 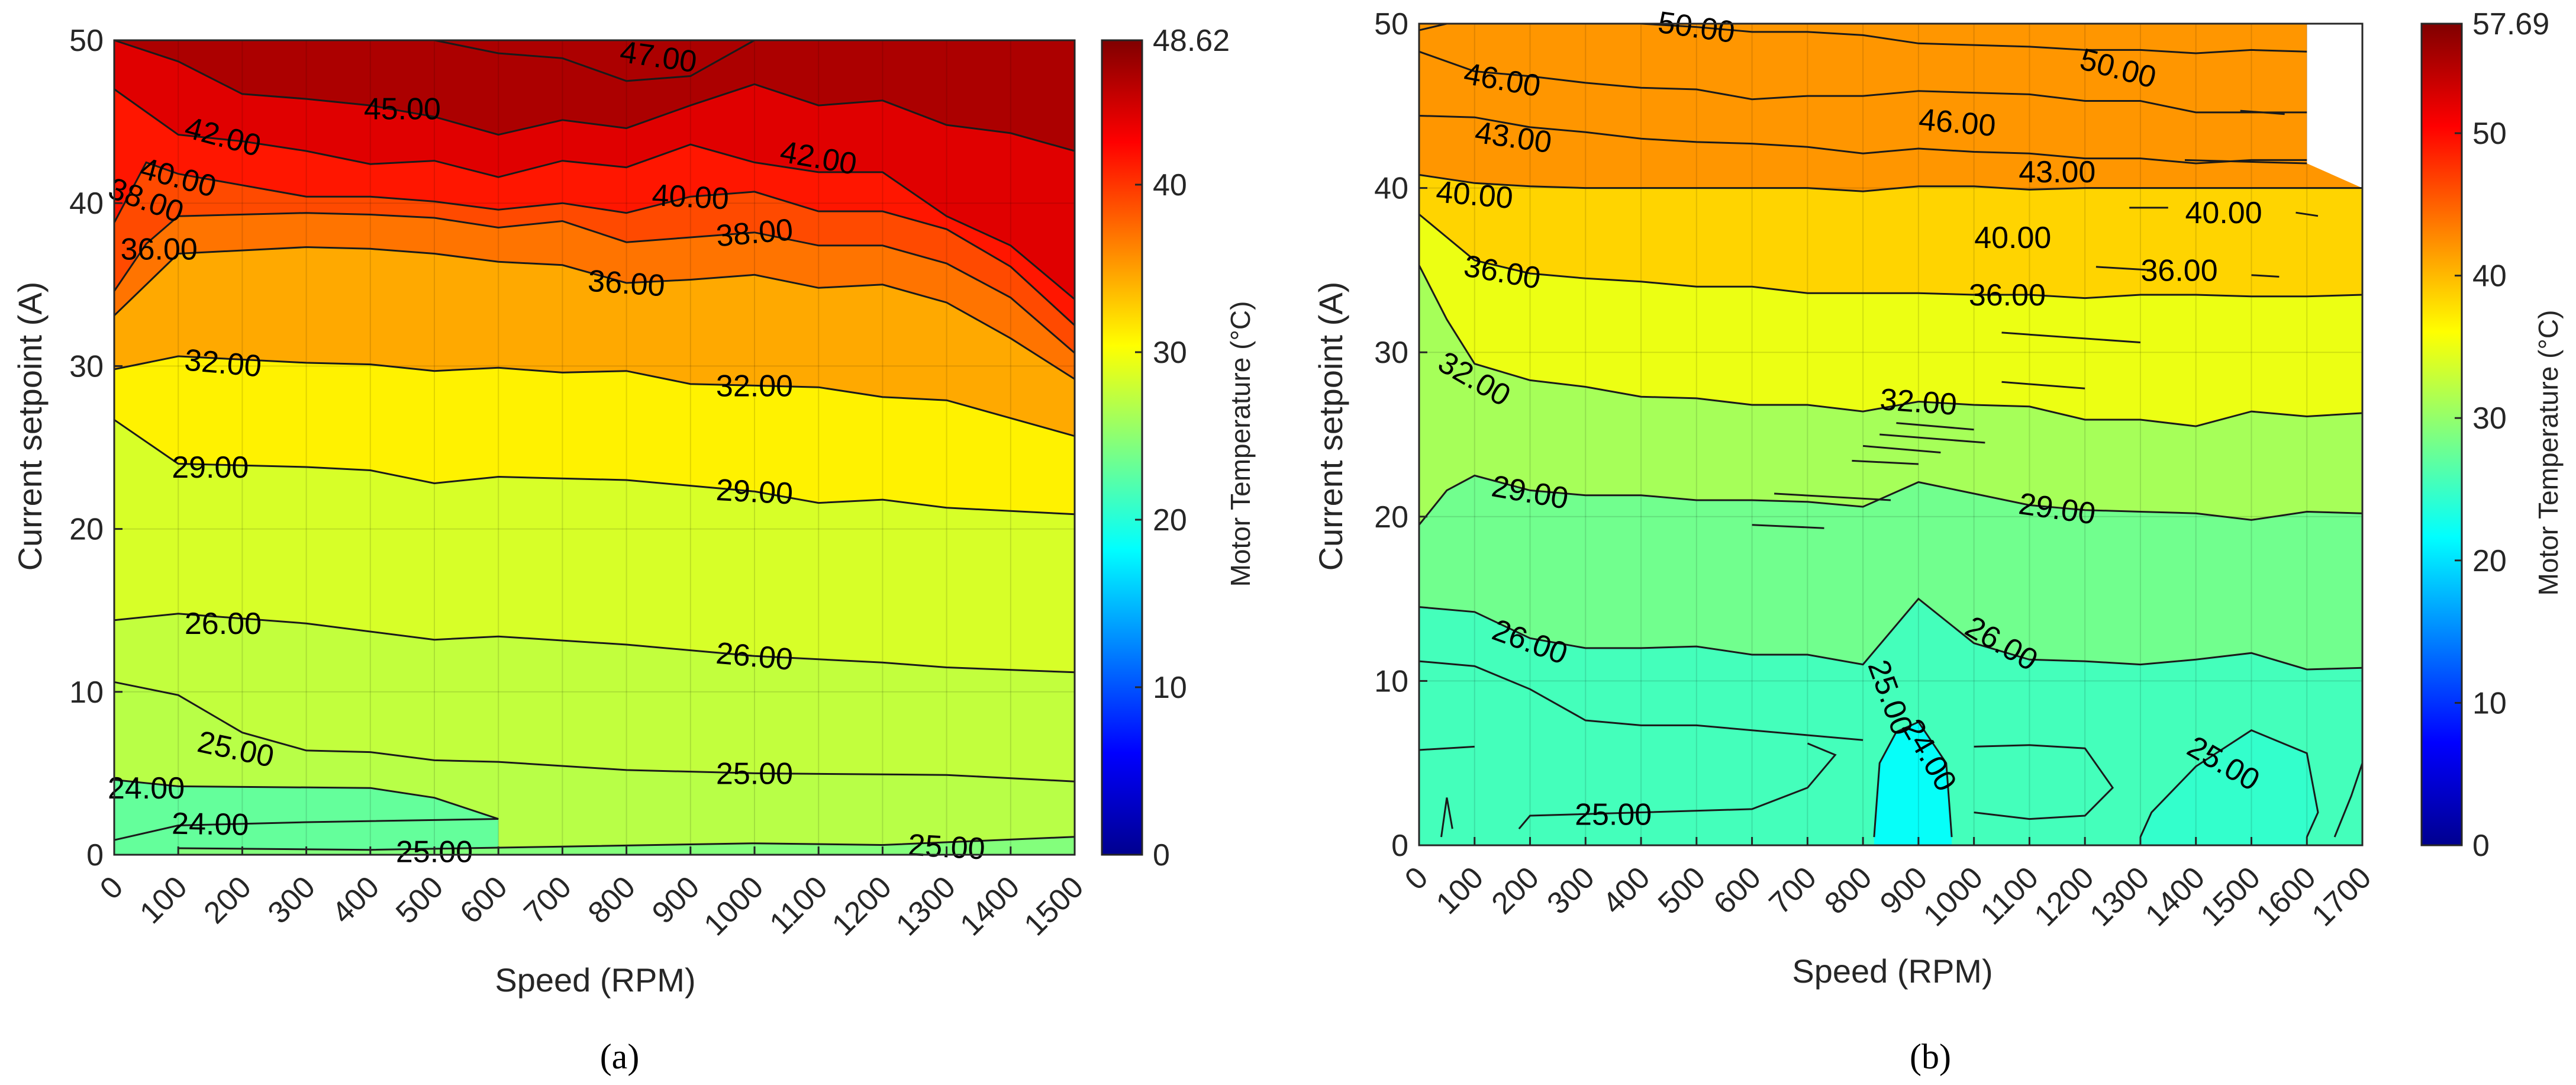 What do you see at coordinates (1890, 107) in the screenshot?
I see `contour-band` at bounding box center [1890, 107].